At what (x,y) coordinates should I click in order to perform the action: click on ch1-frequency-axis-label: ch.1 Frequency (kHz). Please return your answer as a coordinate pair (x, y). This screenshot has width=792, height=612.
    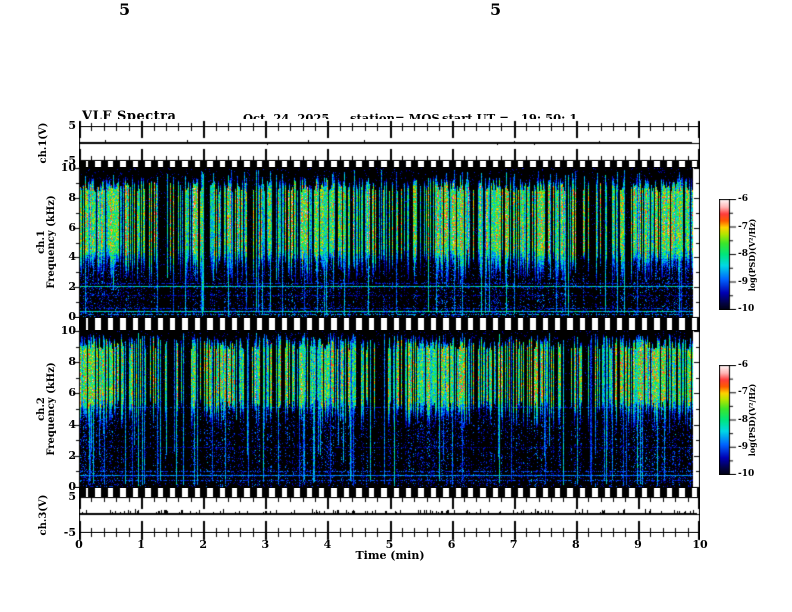
    Looking at the image, I should click on (46, 242).